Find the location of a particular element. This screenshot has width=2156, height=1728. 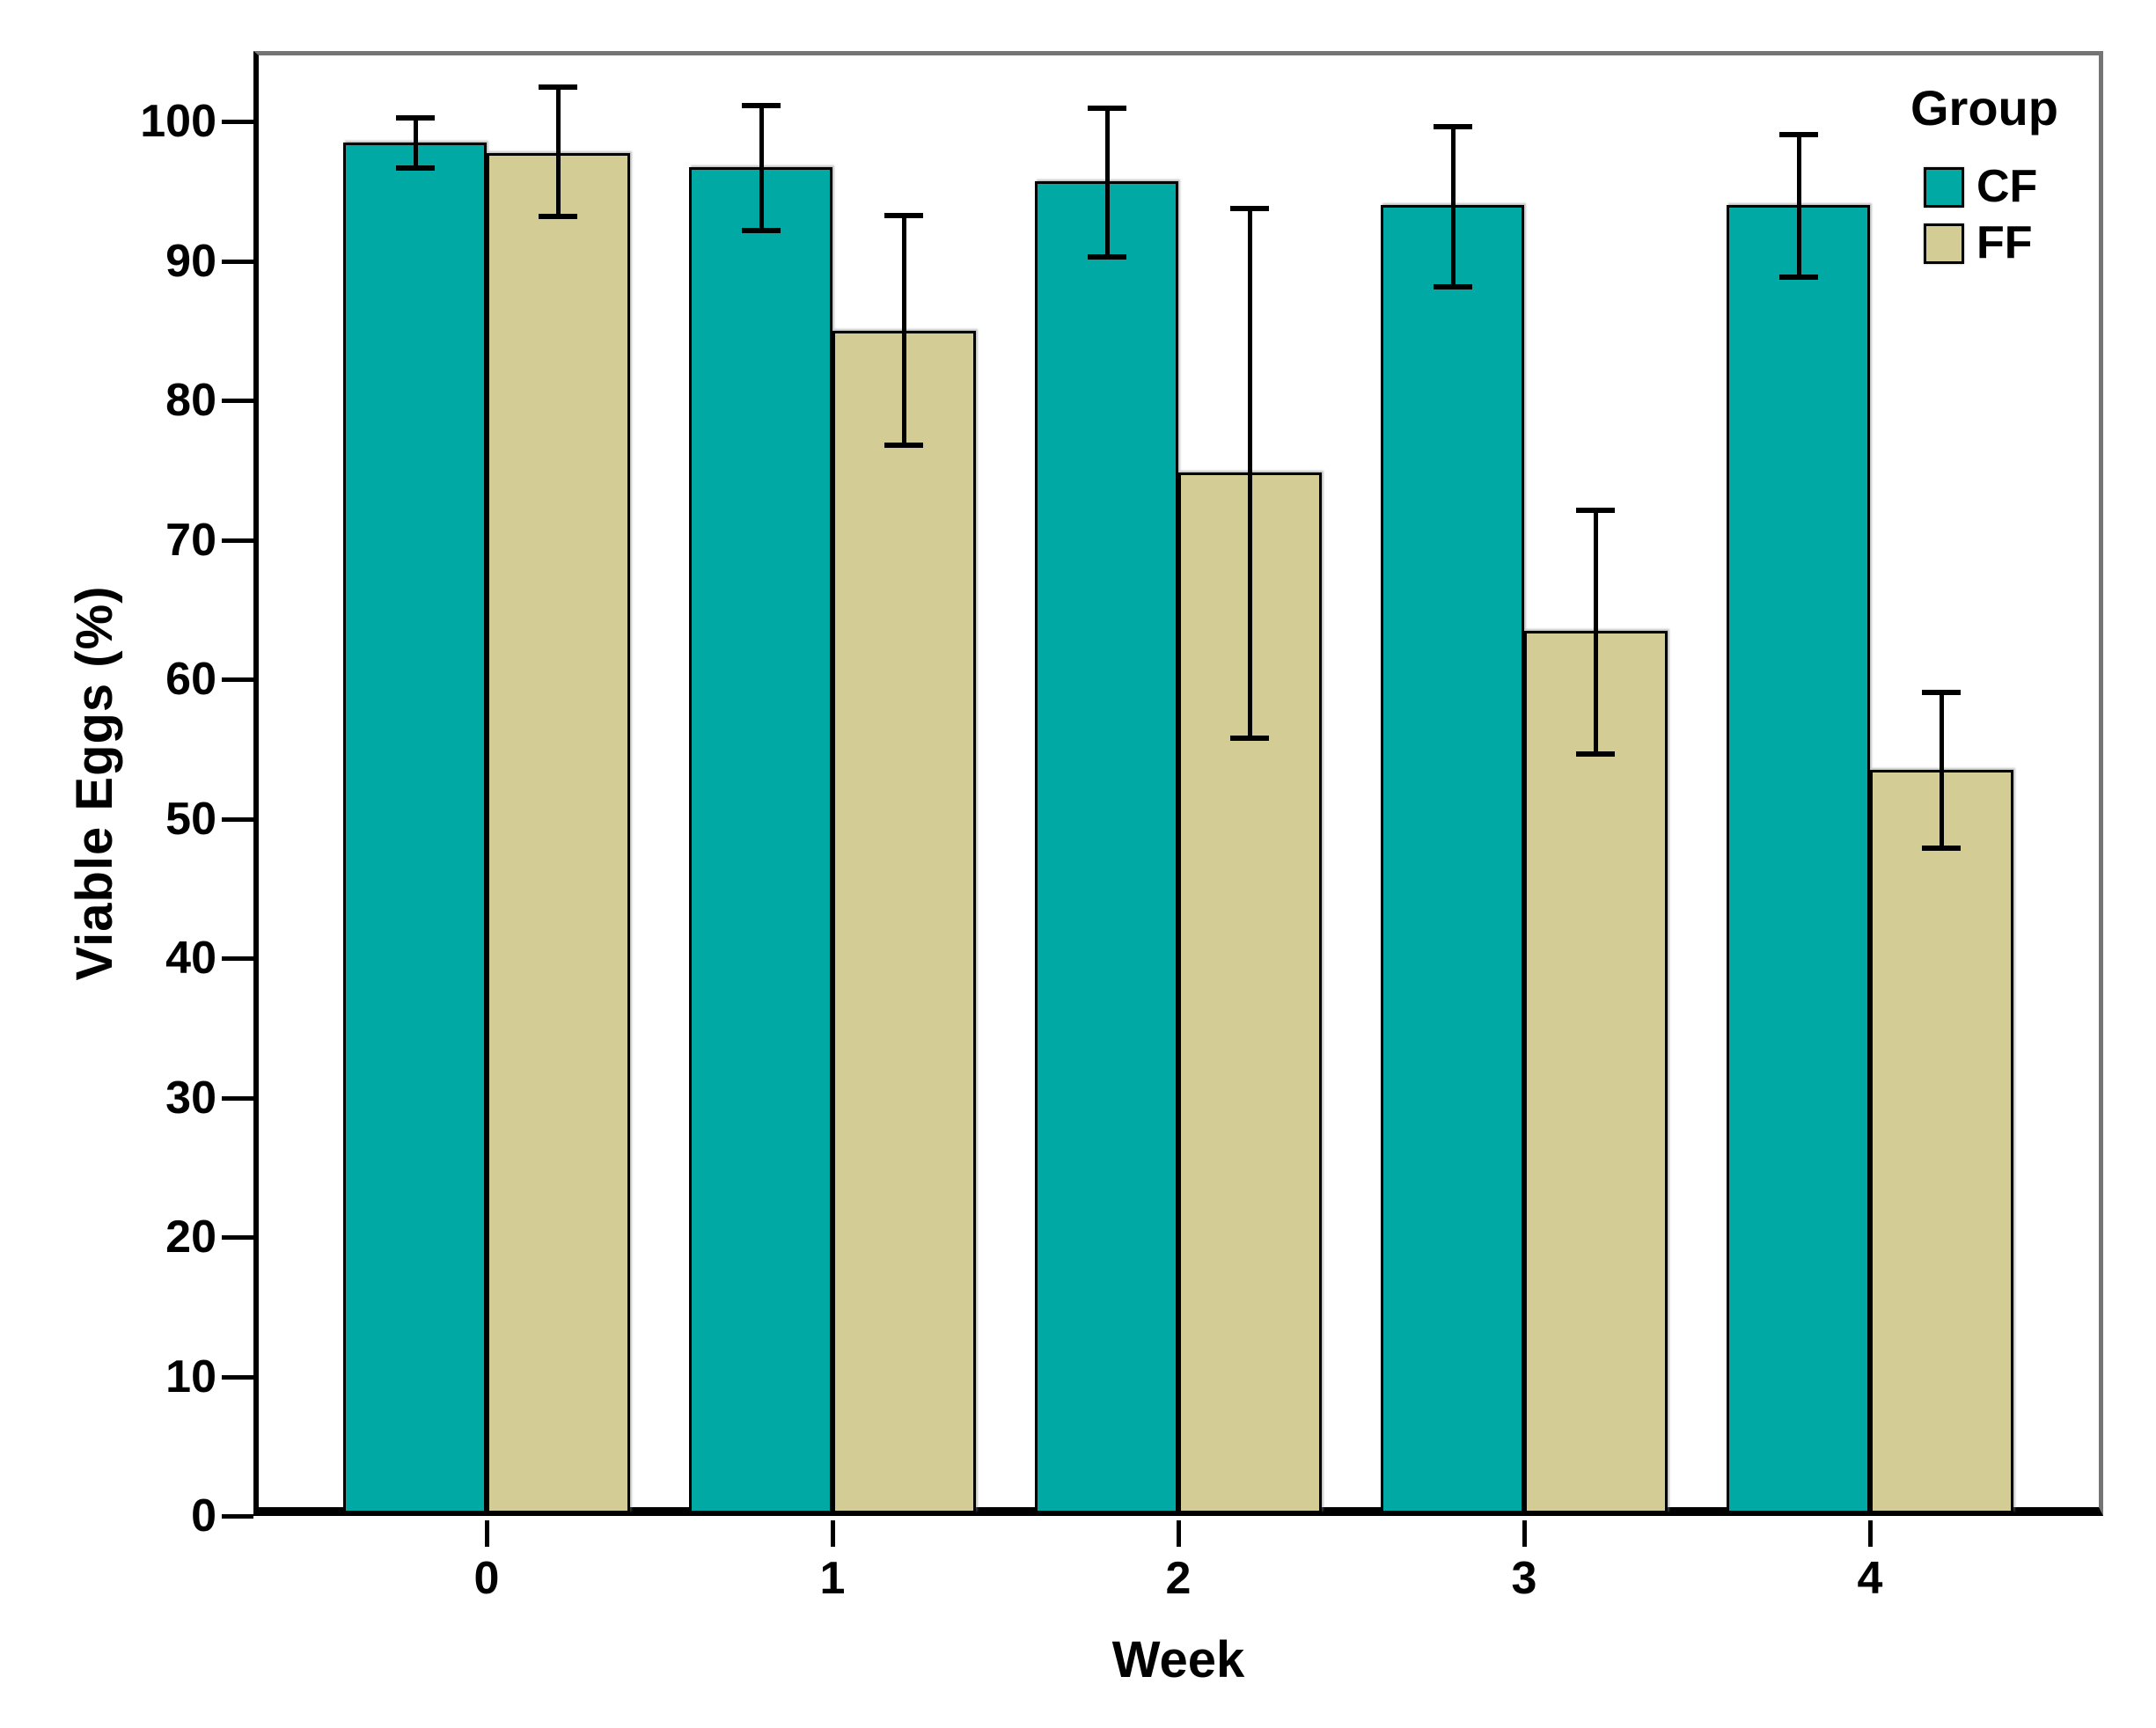

error-bar-cf-week-4-cap-bottom is located at coordinates (1799, 277).